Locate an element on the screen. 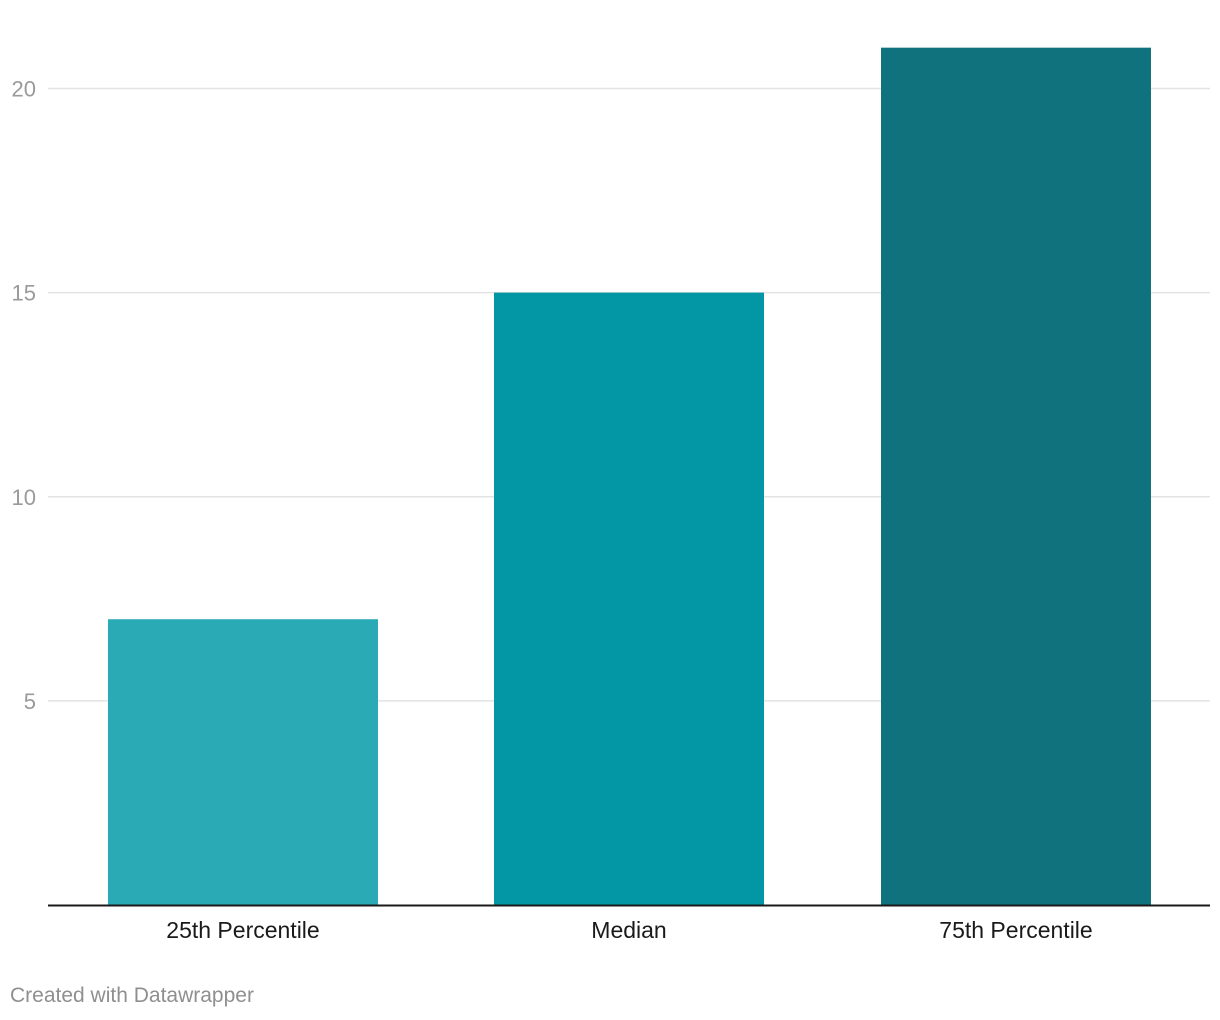  x-axis-labels: 25th Percentile Median 75th Percentile is located at coordinates (629, 930).